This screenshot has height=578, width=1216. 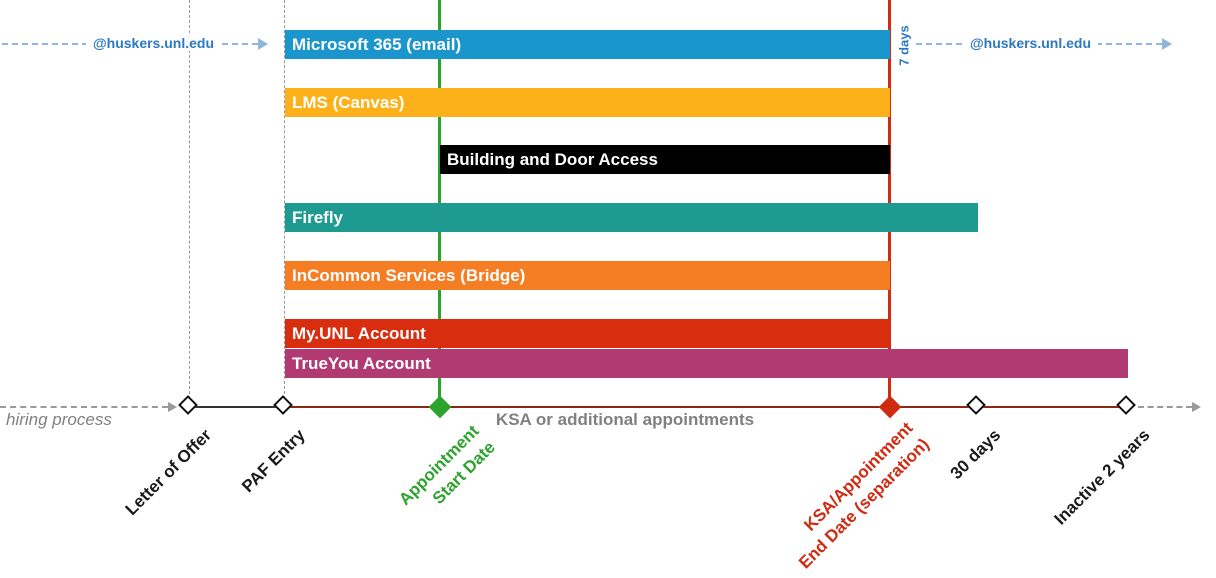 What do you see at coordinates (154, 43) in the screenshot?
I see `left-domain-label: @huskers.unl.edu` at bounding box center [154, 43].